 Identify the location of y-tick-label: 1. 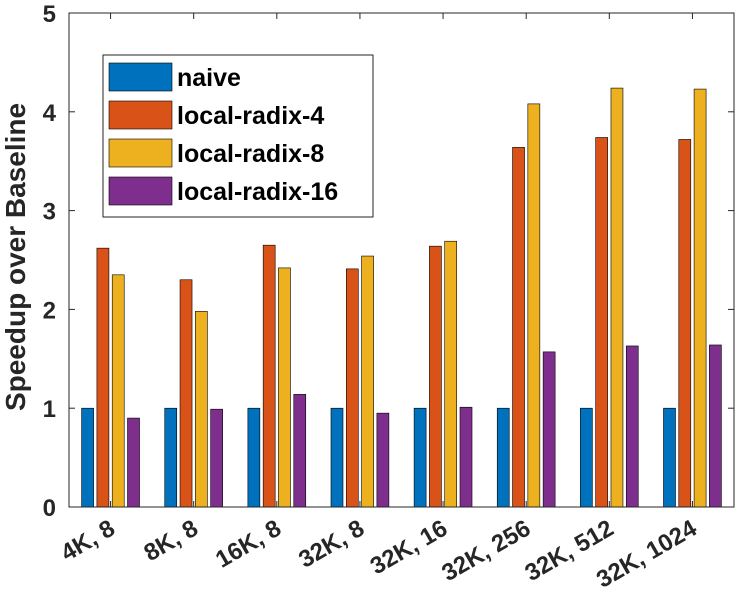
(49, 409).